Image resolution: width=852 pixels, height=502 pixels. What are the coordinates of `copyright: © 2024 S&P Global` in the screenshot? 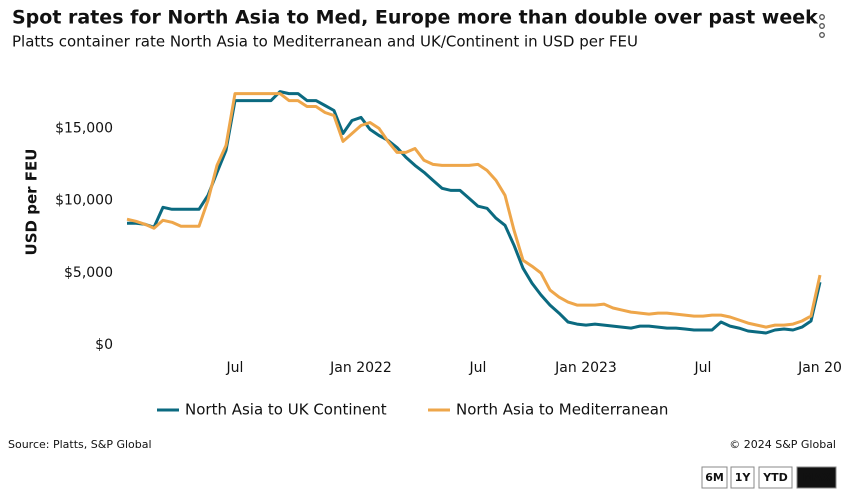 It's located at (782, 444).